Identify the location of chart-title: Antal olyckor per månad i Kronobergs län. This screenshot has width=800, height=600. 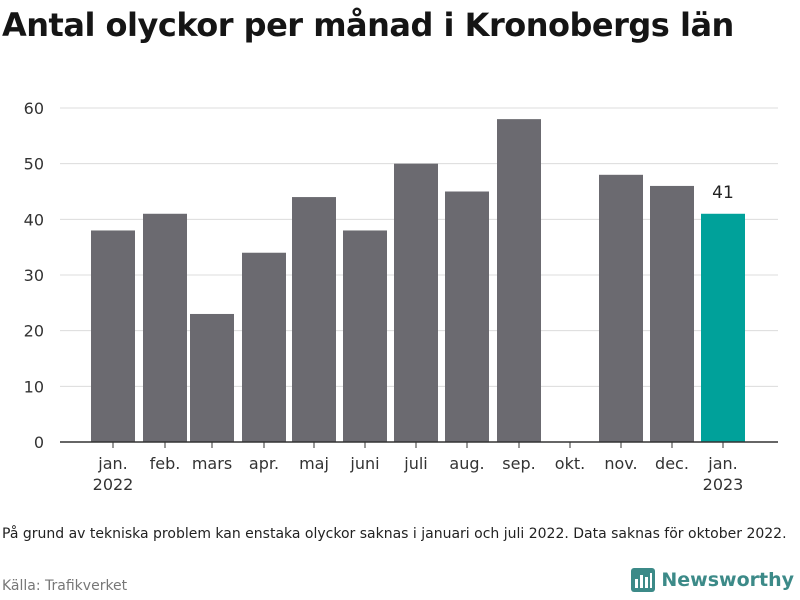
(368, 25).